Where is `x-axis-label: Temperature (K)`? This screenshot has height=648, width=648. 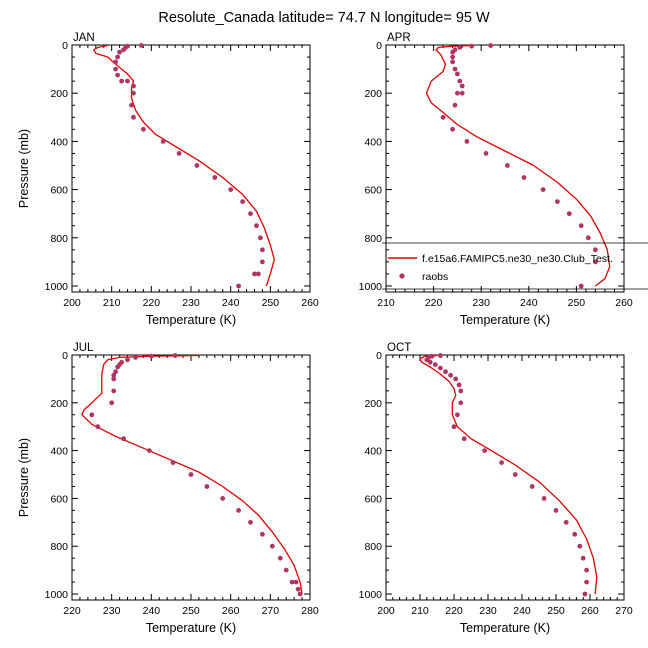
x-axis-label: Temperature (K) is located at coordinates (505, 628).